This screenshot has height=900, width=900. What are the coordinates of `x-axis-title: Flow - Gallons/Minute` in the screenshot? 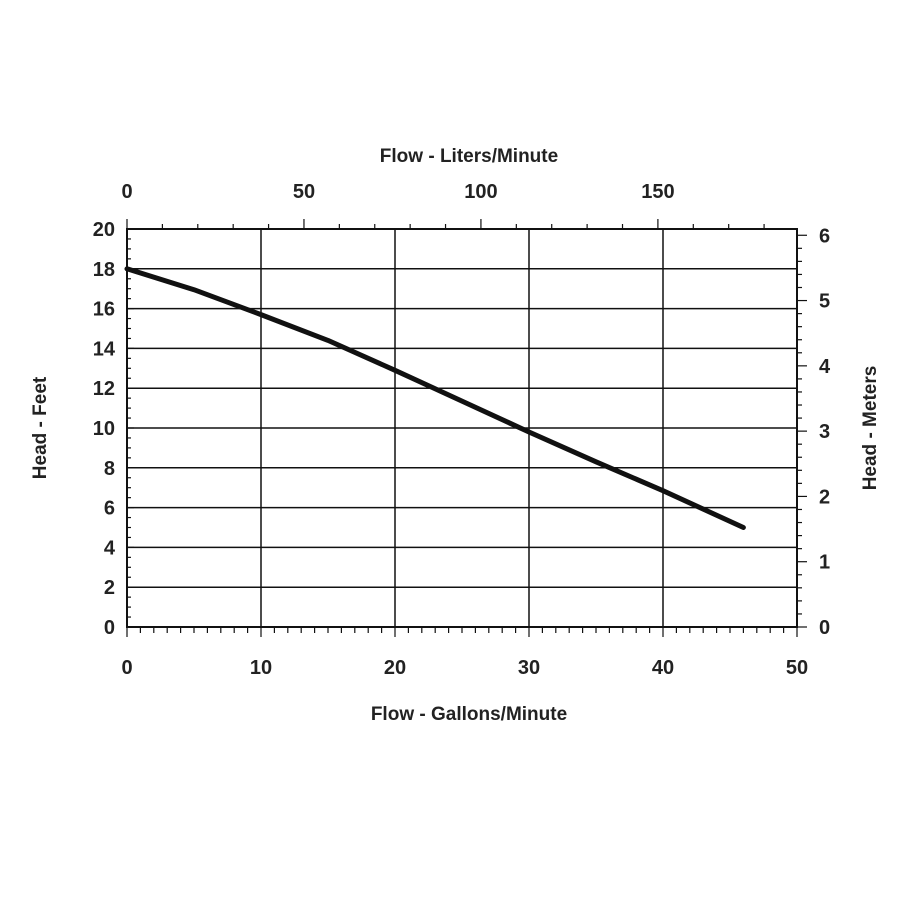 It's located at (469, 714).